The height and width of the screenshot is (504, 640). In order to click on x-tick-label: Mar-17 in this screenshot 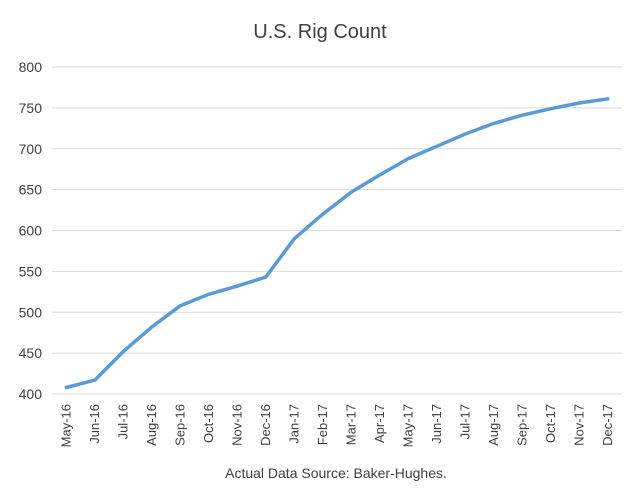, I will do `click(350, 424)`.